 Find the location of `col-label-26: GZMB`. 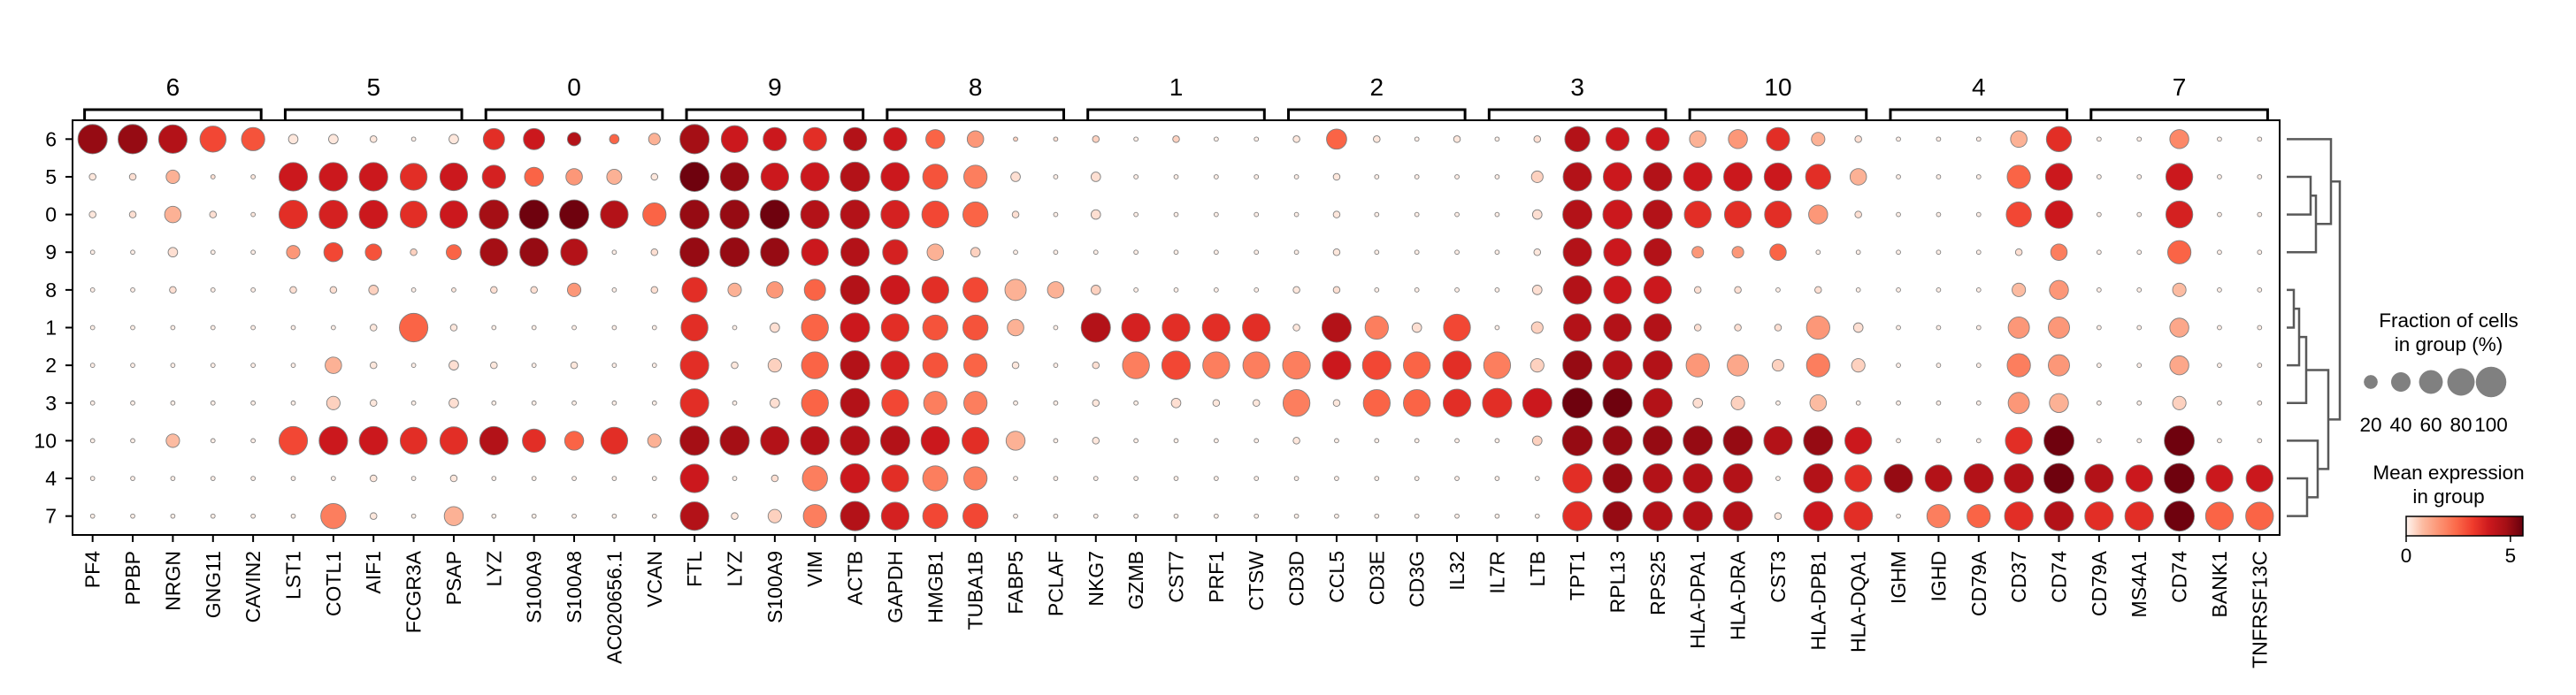

col-label-26: GZMB is located at coordinates (1135, 580).